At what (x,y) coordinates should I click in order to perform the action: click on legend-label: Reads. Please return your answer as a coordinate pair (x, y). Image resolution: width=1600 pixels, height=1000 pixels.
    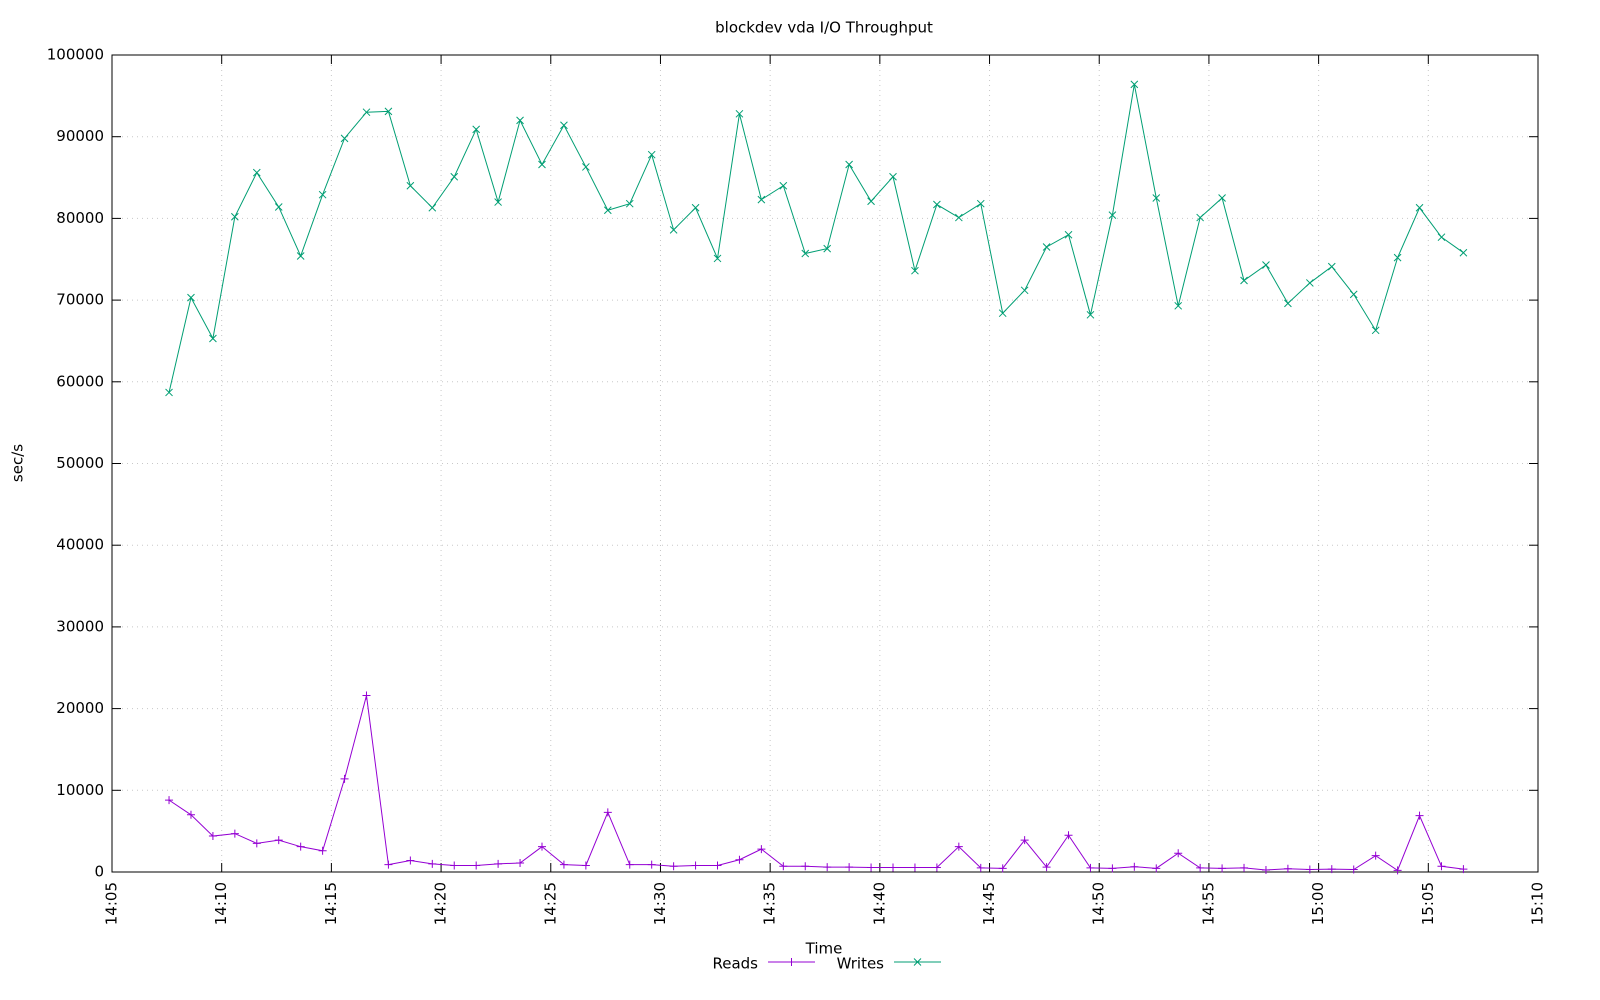
    Looking at the image, I should click on (735, 964).